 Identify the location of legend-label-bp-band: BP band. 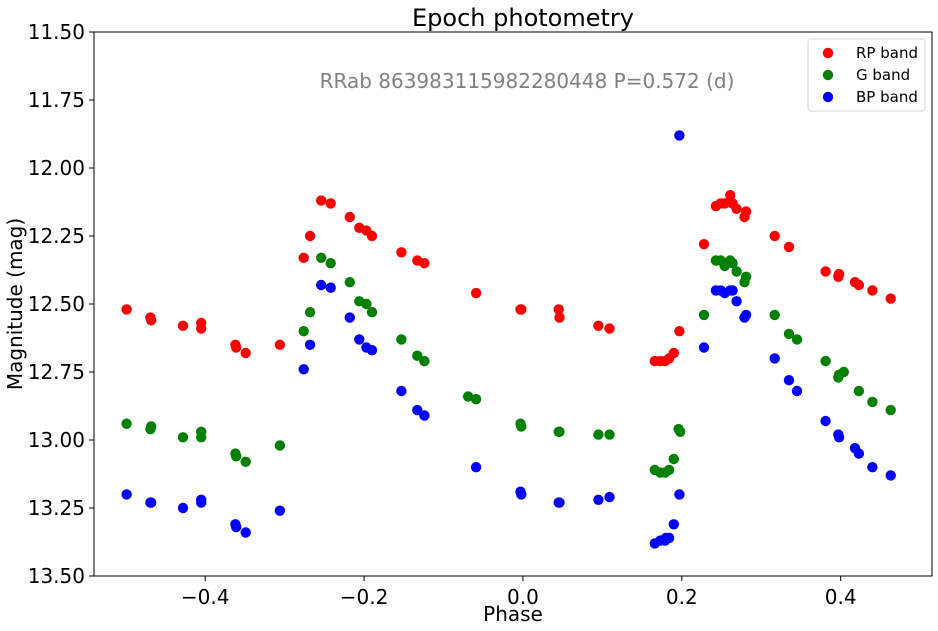
(887, 97).